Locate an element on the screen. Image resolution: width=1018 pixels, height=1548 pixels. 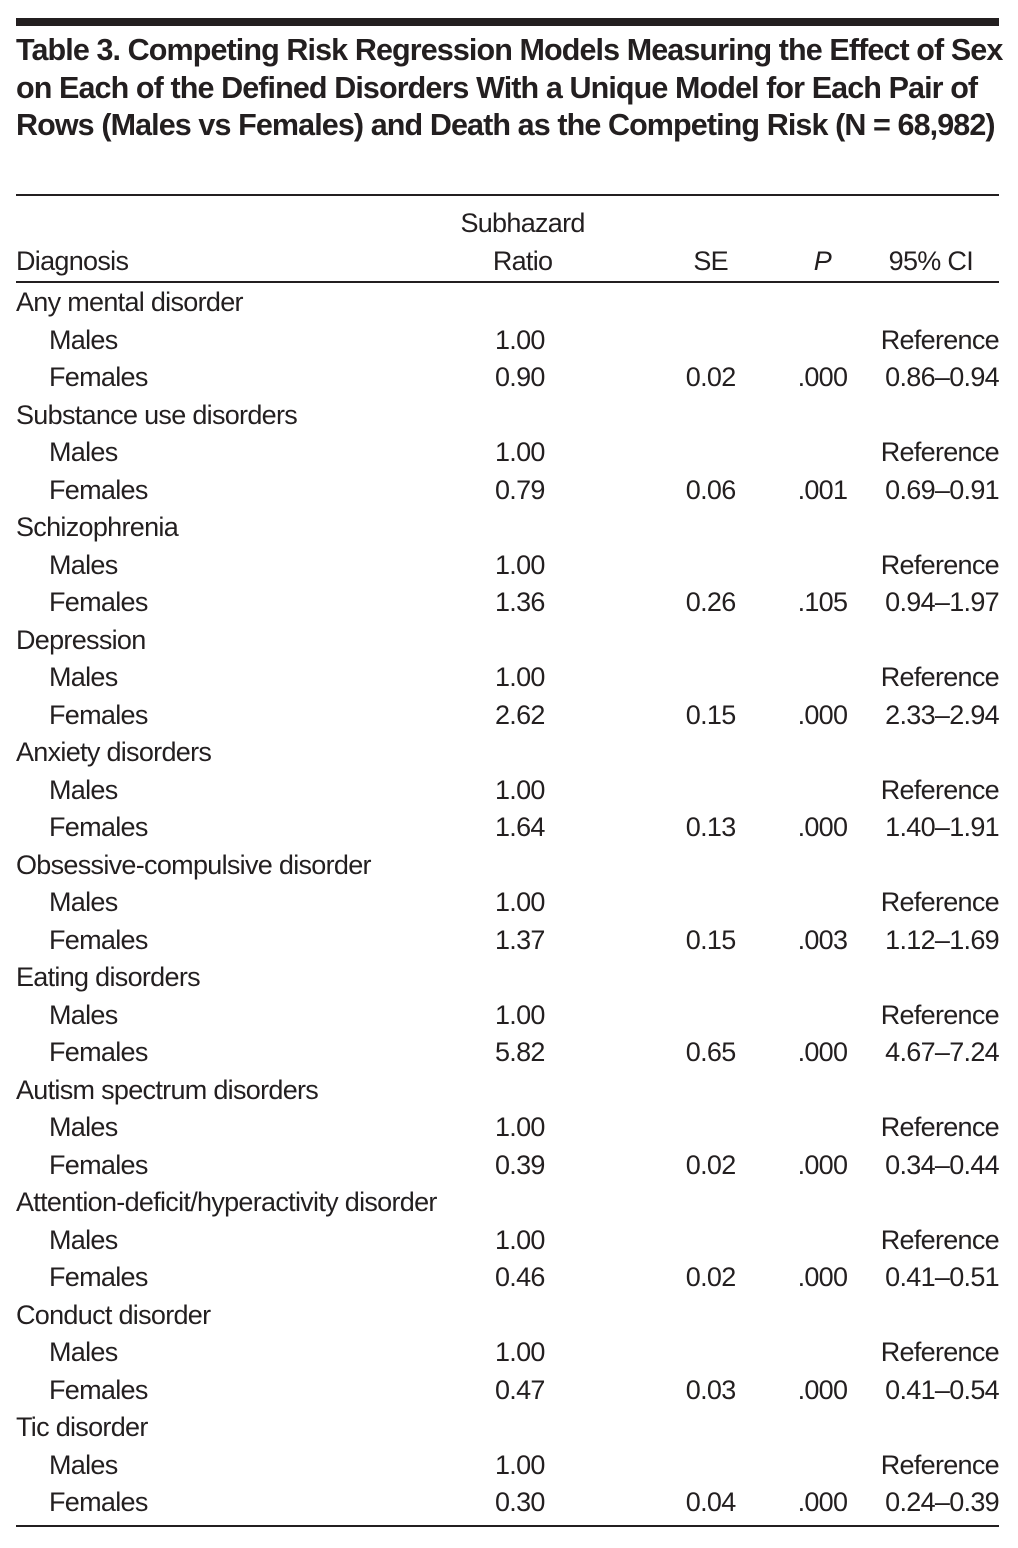
table-row: Females 5.82 0.65 .000 4.67–7.24 is located at coordinates (508, 1053).